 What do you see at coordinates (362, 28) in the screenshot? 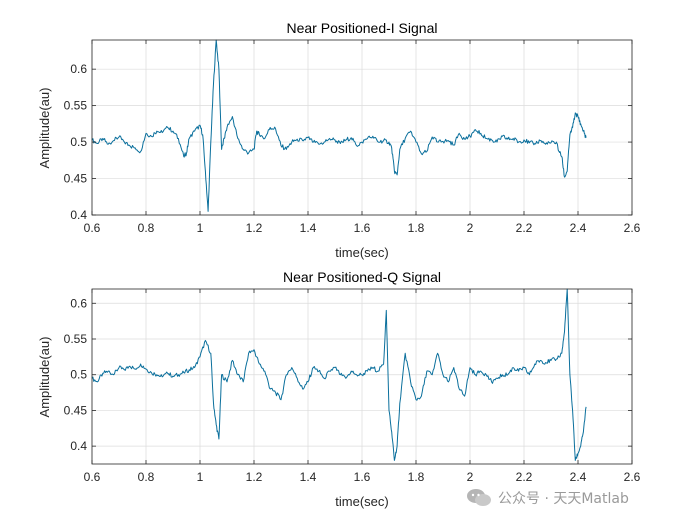
I see `chart-title: Near Positioned-I Signal` at bounding box center [362, 28].